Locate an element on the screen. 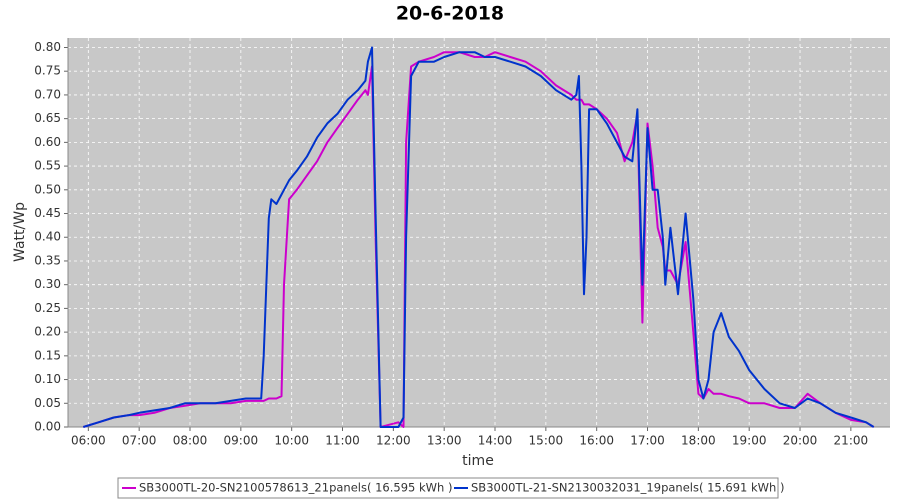 The width and height of the screenshot is (900, 504). x-tick-label: 07:00 is located at coordinates (139, 441).